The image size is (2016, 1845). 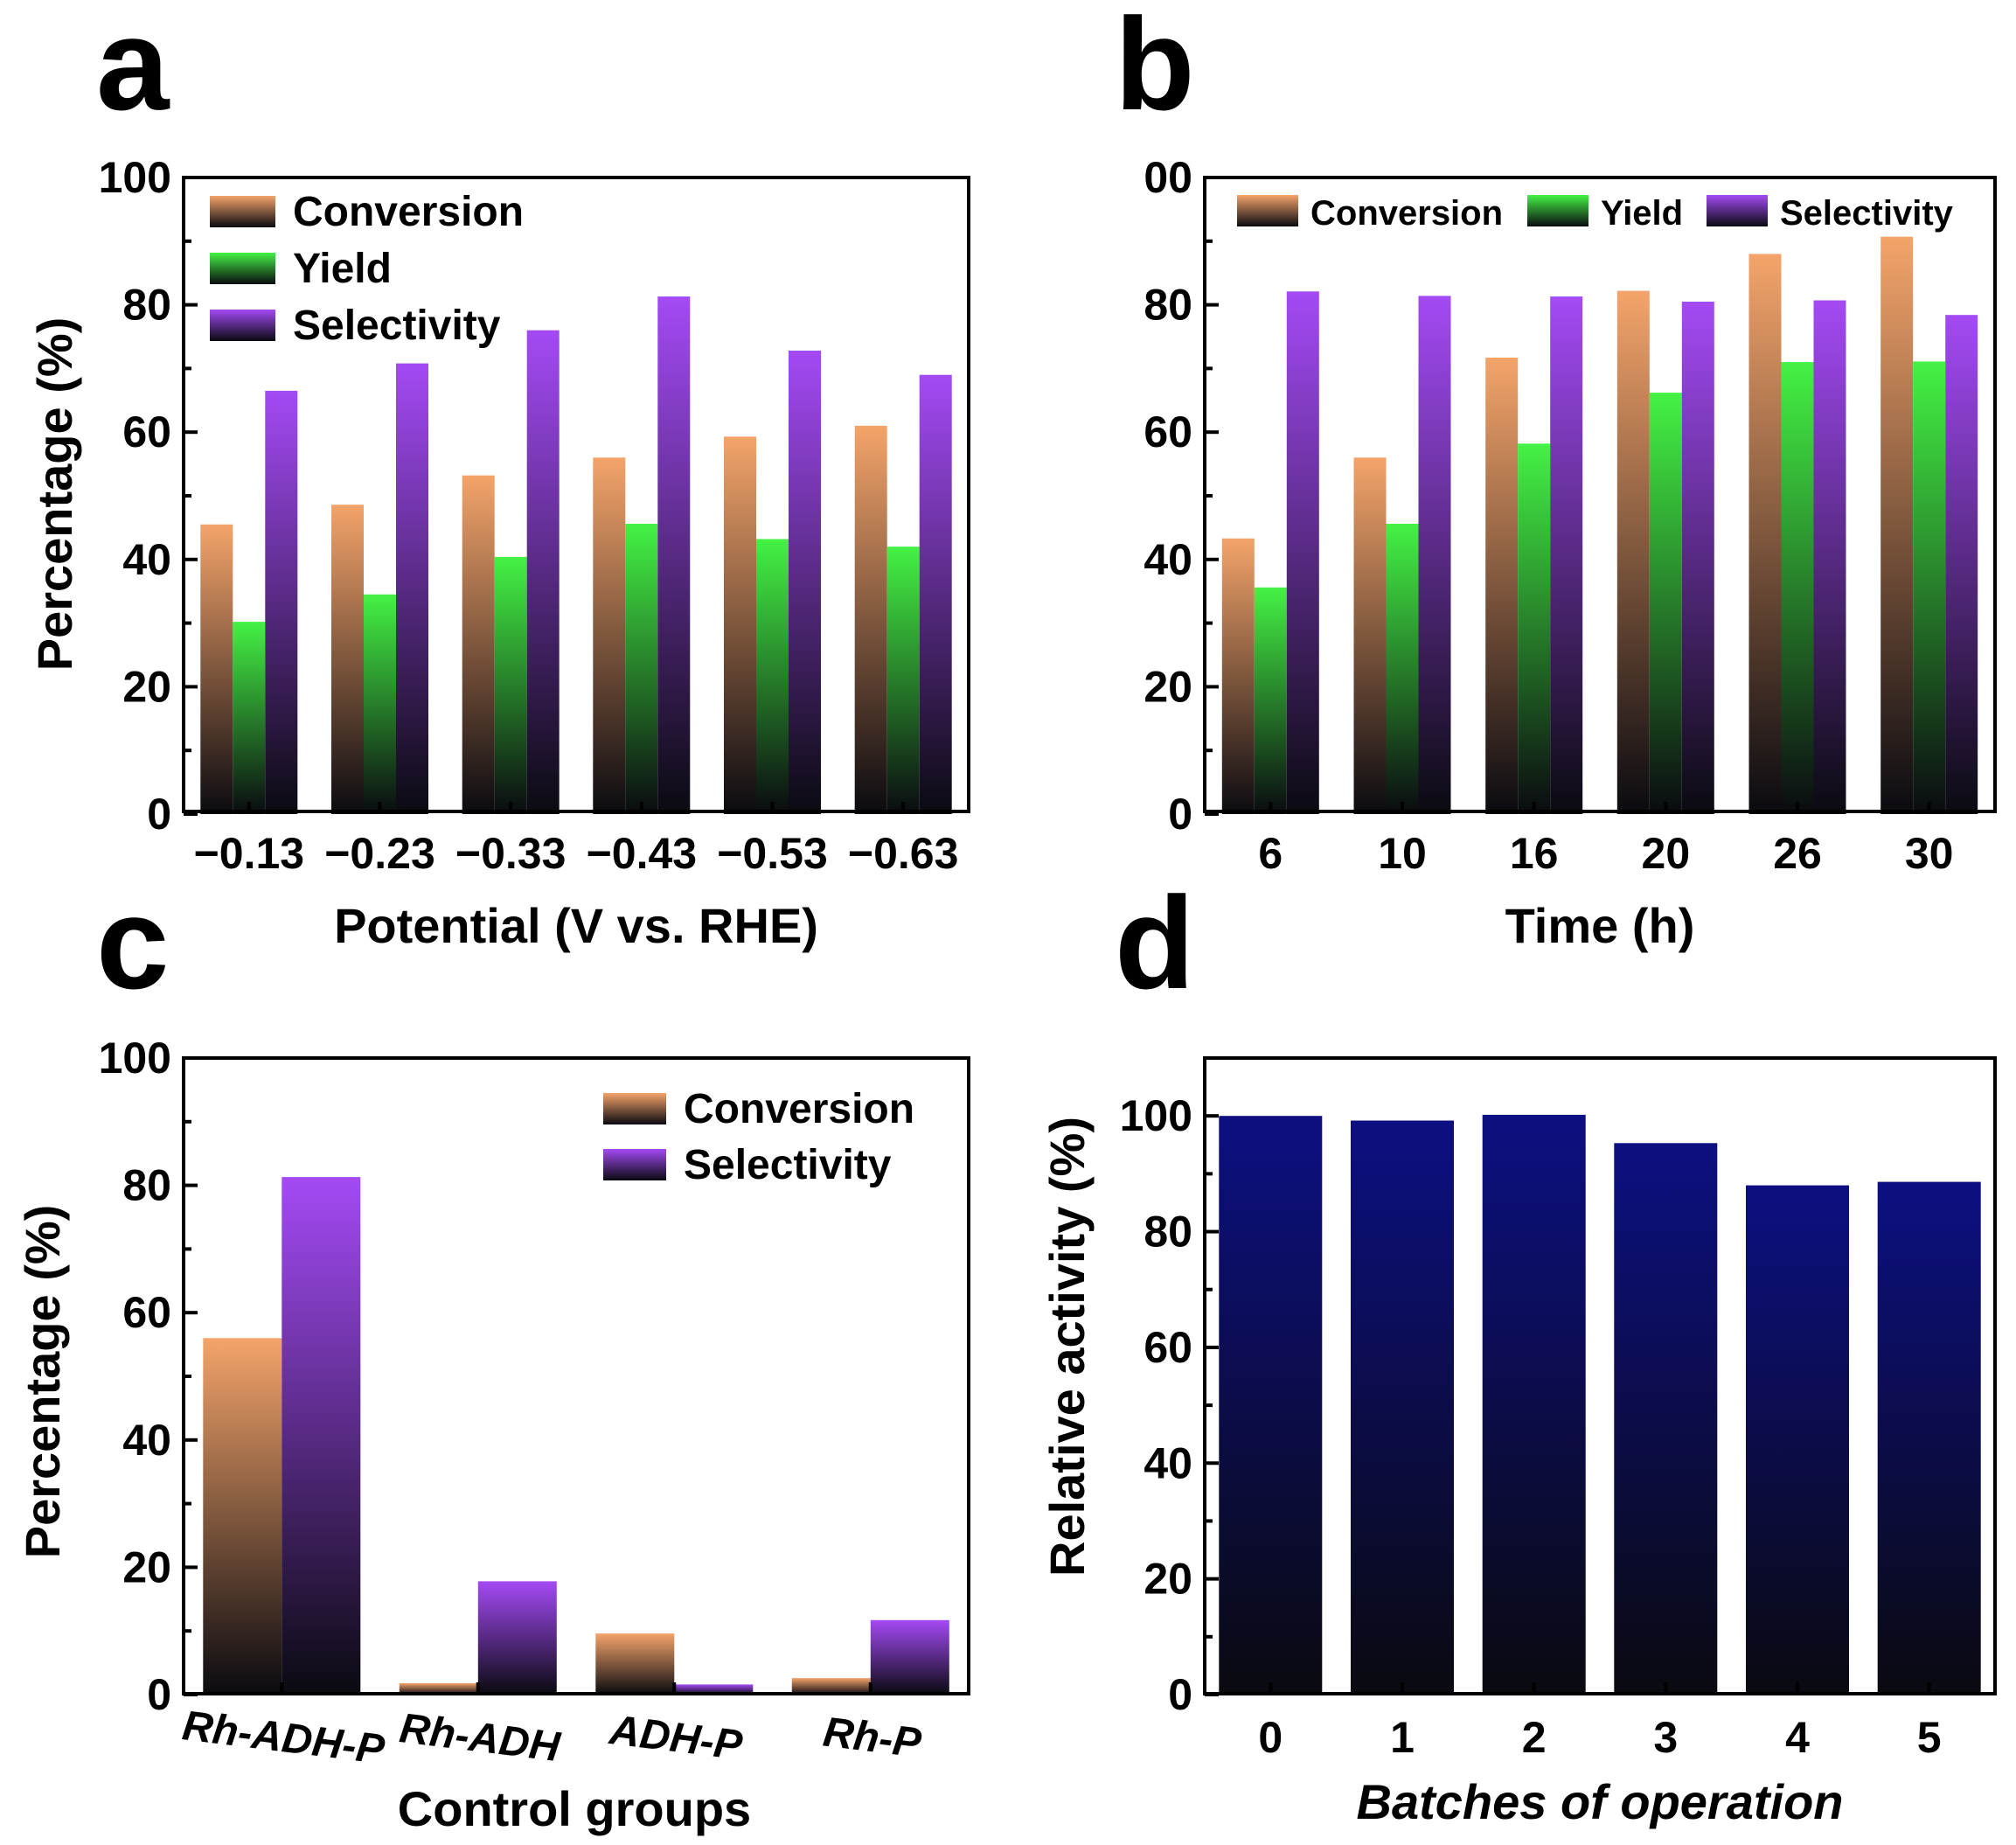 What do you see at coordinates (675, 1738) in the screenshot?
I see `xtick-label-c-2: ADH-P` at bounding box center [675, 1738].